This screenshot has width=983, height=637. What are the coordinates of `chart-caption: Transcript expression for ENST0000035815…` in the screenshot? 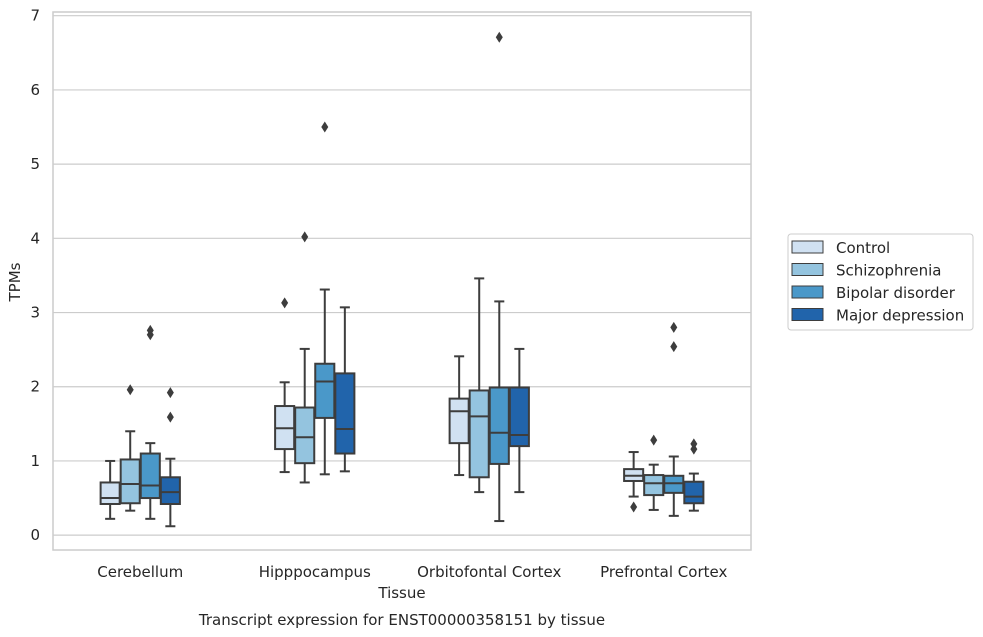 It's located at (401, 620).